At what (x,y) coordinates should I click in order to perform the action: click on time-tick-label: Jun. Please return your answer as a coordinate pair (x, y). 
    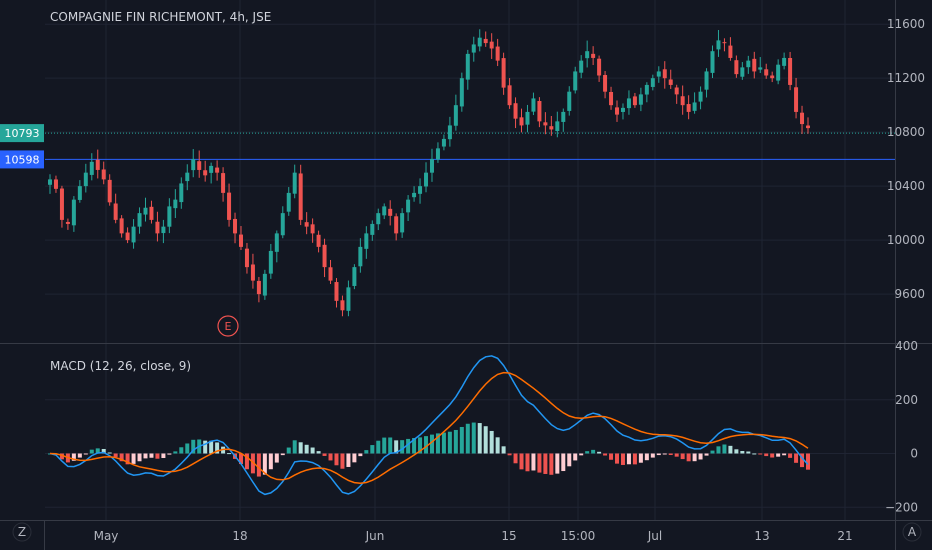
    Looking at the image, I should click on (375, 536).